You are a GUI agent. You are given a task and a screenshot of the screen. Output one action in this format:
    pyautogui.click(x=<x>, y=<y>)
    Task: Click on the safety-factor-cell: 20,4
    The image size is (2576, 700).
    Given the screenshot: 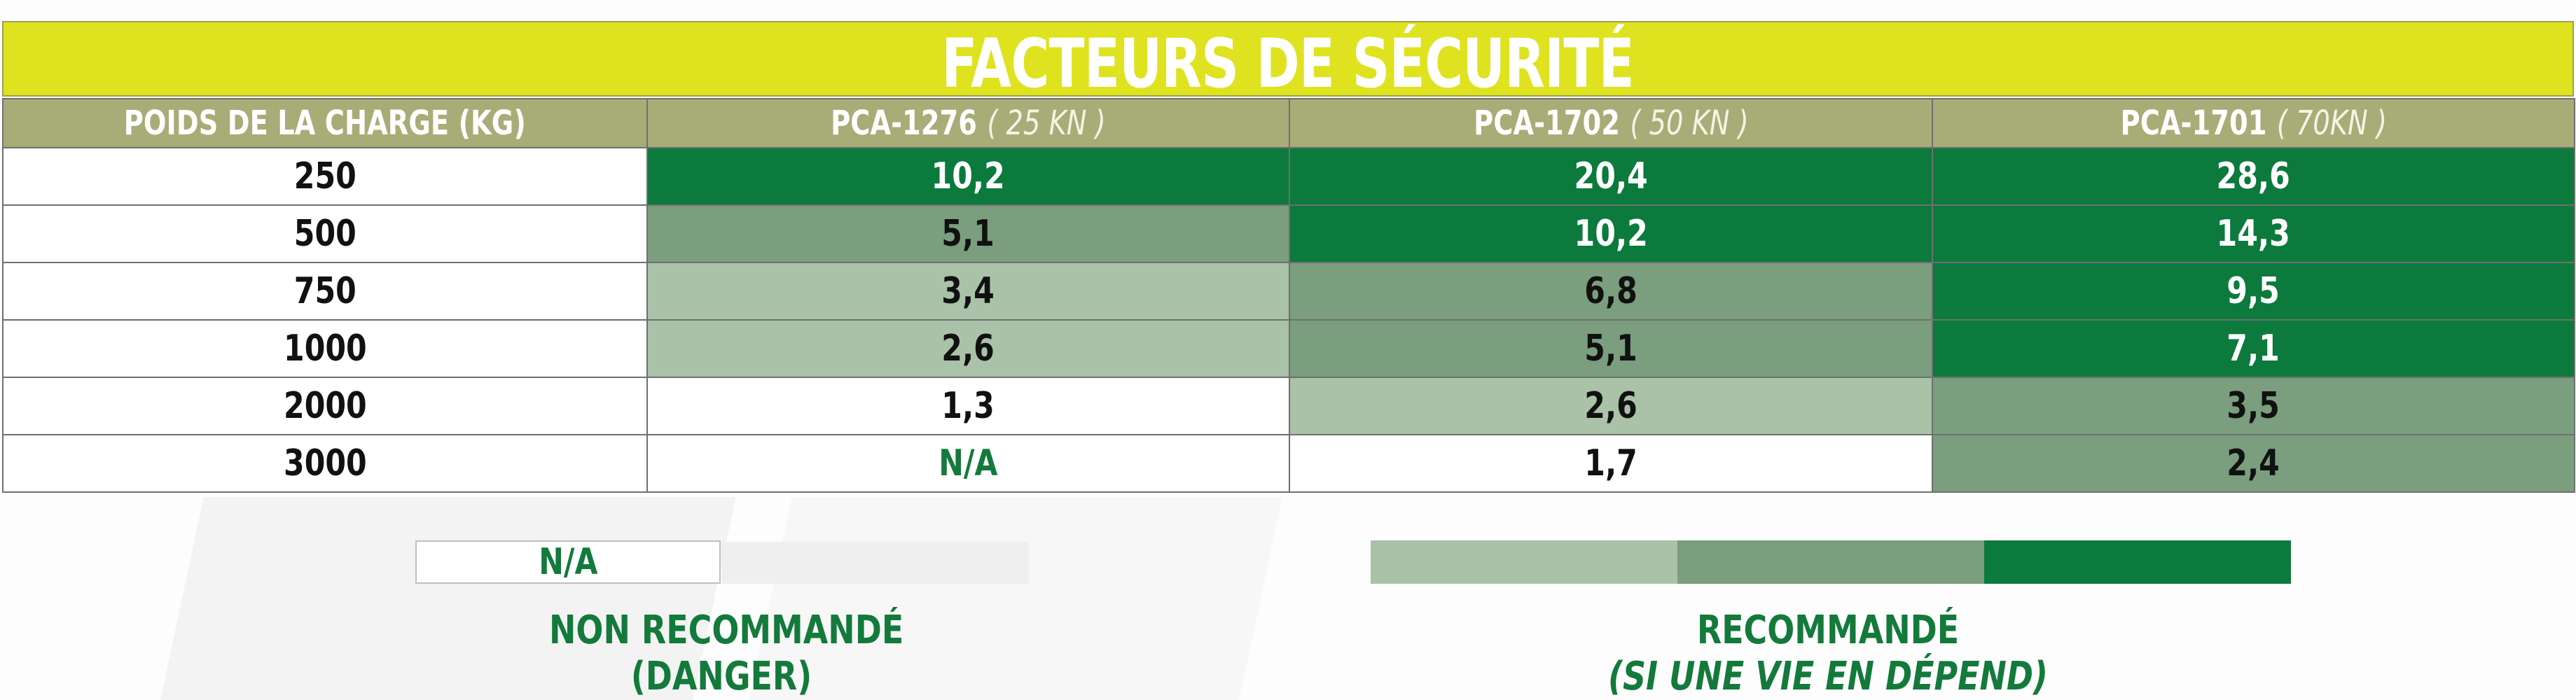 What is the action you would take?
    pyautogui.click(x=1611, y=176)
    